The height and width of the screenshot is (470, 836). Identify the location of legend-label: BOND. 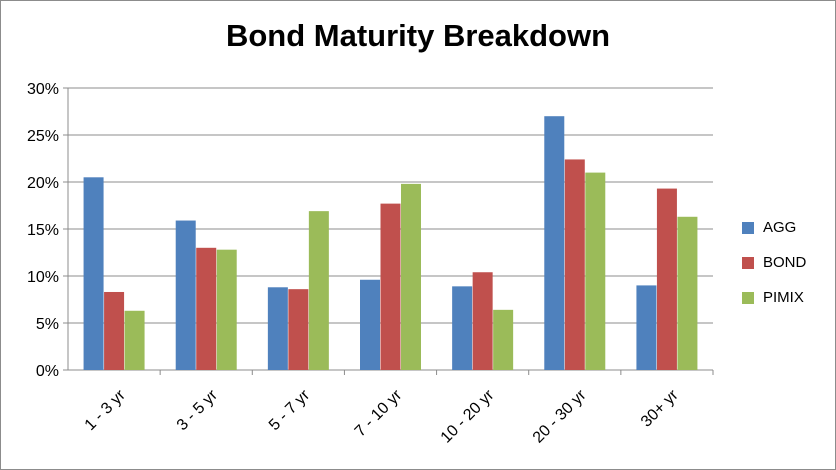
(785, 262).